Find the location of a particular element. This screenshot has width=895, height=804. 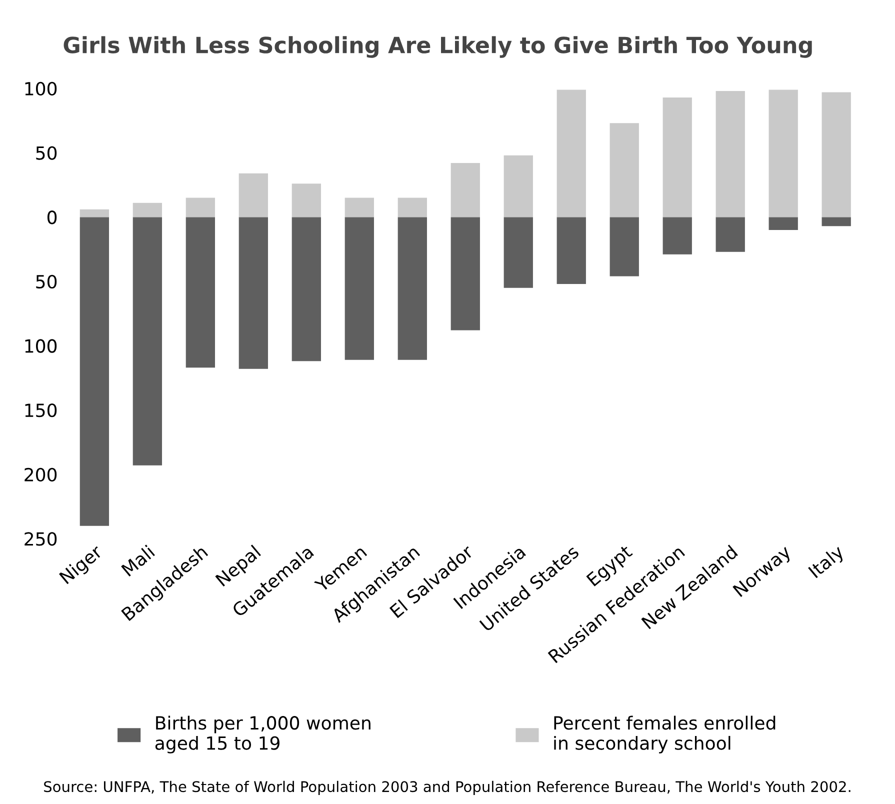

chart-title: Girls With Less Schooling Are Likely to Give Birth Too Young is located at coordinates (438, 47).